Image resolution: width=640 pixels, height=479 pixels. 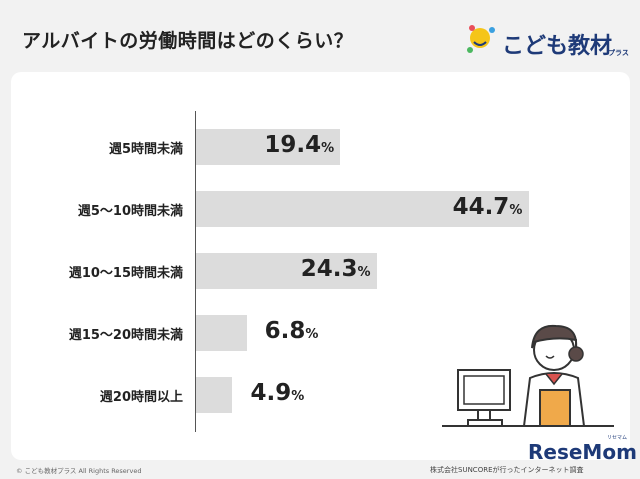 I want to click on data-label: 19.4%, so click(x=299, y=145).